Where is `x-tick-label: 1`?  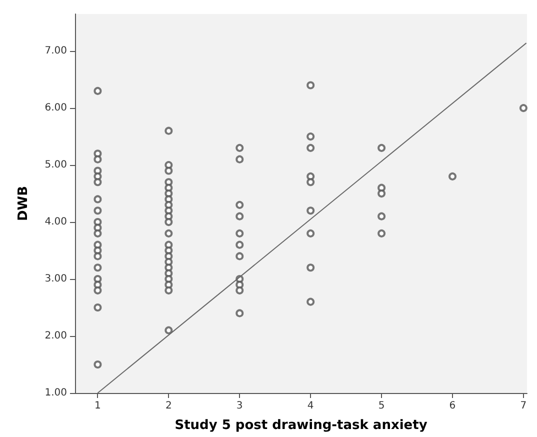 x-tick-label: 1 is located at coordinates (97, 406).